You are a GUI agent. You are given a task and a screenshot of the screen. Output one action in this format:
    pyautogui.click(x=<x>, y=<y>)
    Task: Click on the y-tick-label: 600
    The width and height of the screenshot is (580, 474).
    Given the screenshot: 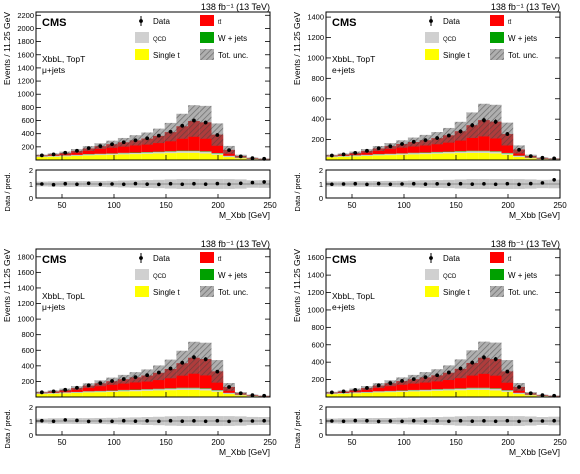 What is the action you would take?
    pyautogui.click(x=27, y=350)
    